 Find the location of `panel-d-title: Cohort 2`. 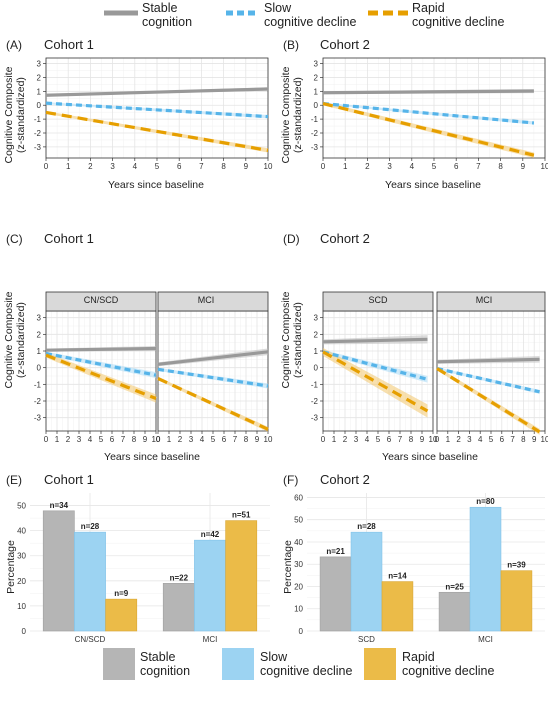

panel-d-title: Cohort 2 is located at coordinates (345, 238).